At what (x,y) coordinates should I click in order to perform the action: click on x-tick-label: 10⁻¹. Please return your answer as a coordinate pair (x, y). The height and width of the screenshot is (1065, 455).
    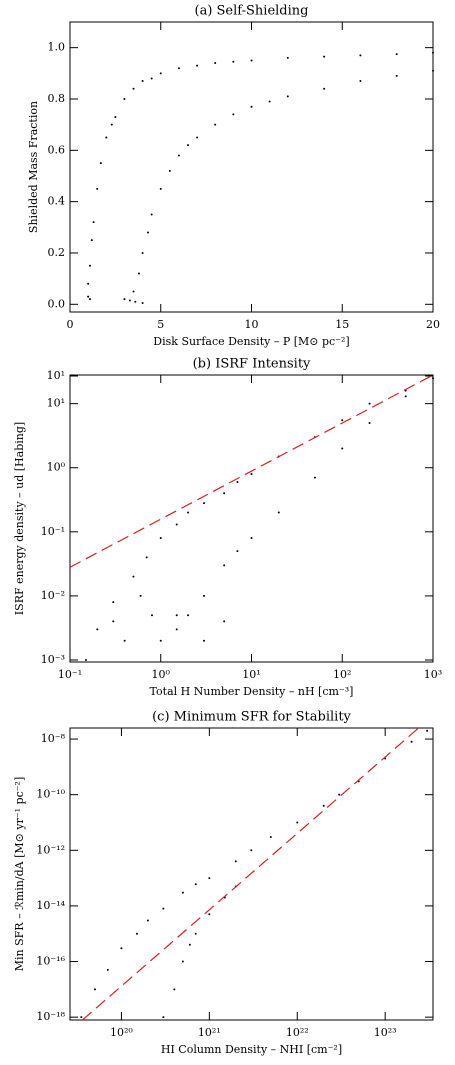
    Looking at the image, I should click on (70, 674).